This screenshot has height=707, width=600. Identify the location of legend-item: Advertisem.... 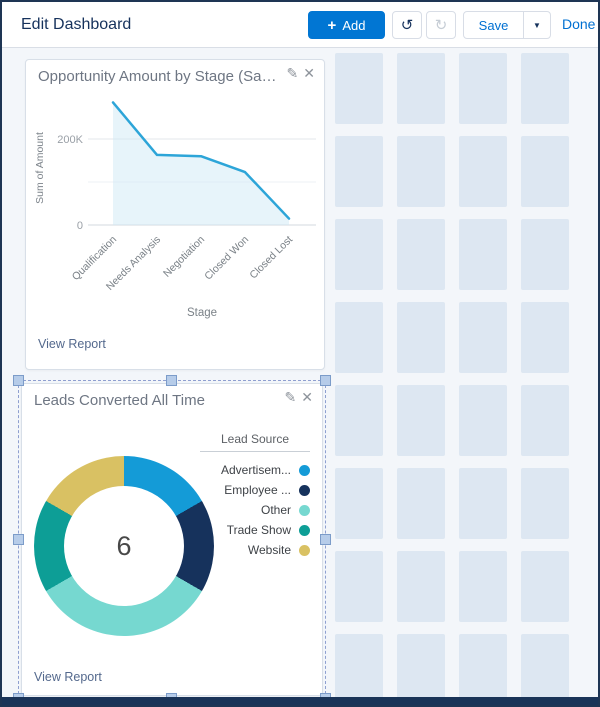
(255, 470).